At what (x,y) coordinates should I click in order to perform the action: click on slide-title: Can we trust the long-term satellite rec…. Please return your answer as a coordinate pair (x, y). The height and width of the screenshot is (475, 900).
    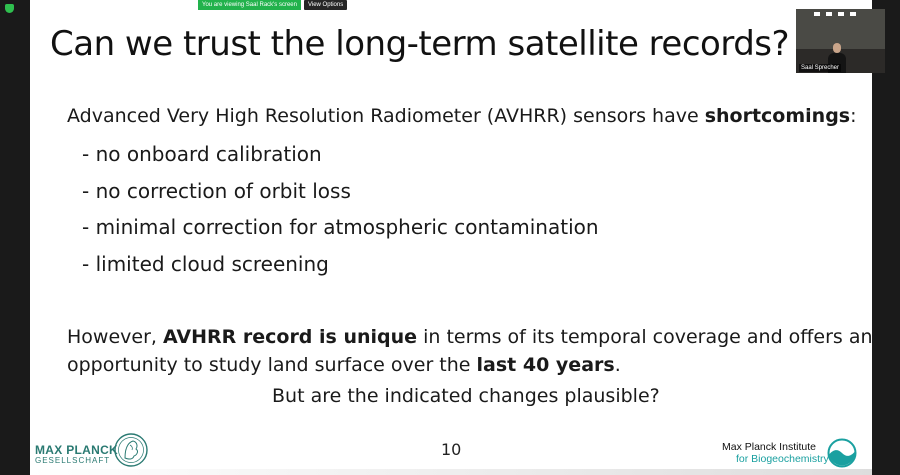
    Looking at the image, I should click on (420, 44).